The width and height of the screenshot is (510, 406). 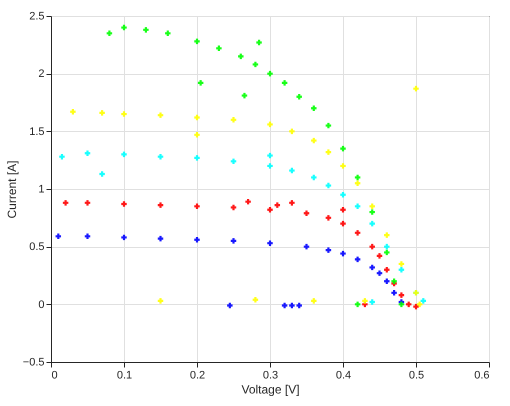 I want to click on x-tick-label: 0.5, so click(x=416, y=376).